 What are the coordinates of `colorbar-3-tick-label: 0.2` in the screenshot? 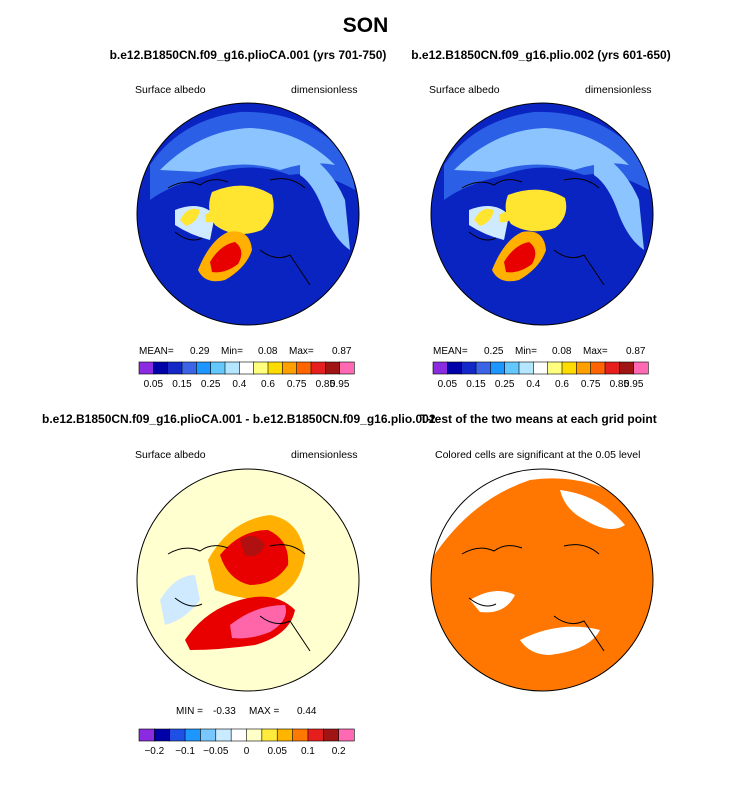 It's located at (339, 751).